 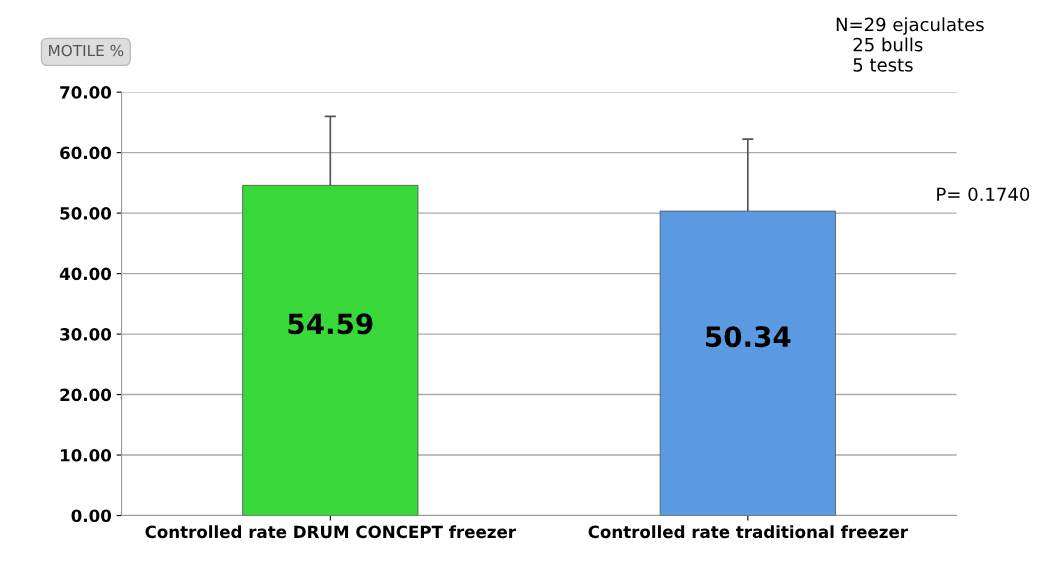 I want to click on x-tick-label: Controlled rate traditional freezer, so click(x=748, y=532).